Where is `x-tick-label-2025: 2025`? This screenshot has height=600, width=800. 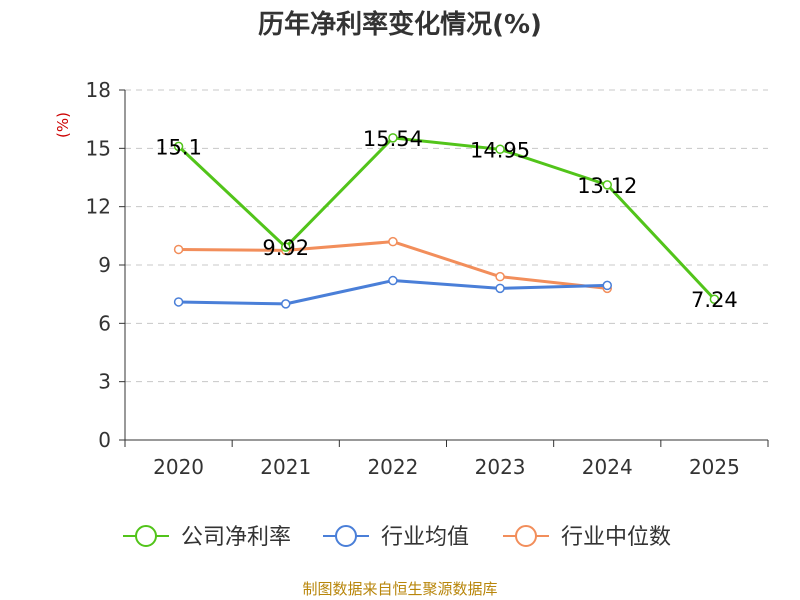
x-tick-label-2025: 2025 is located at coordinates (714, 467).